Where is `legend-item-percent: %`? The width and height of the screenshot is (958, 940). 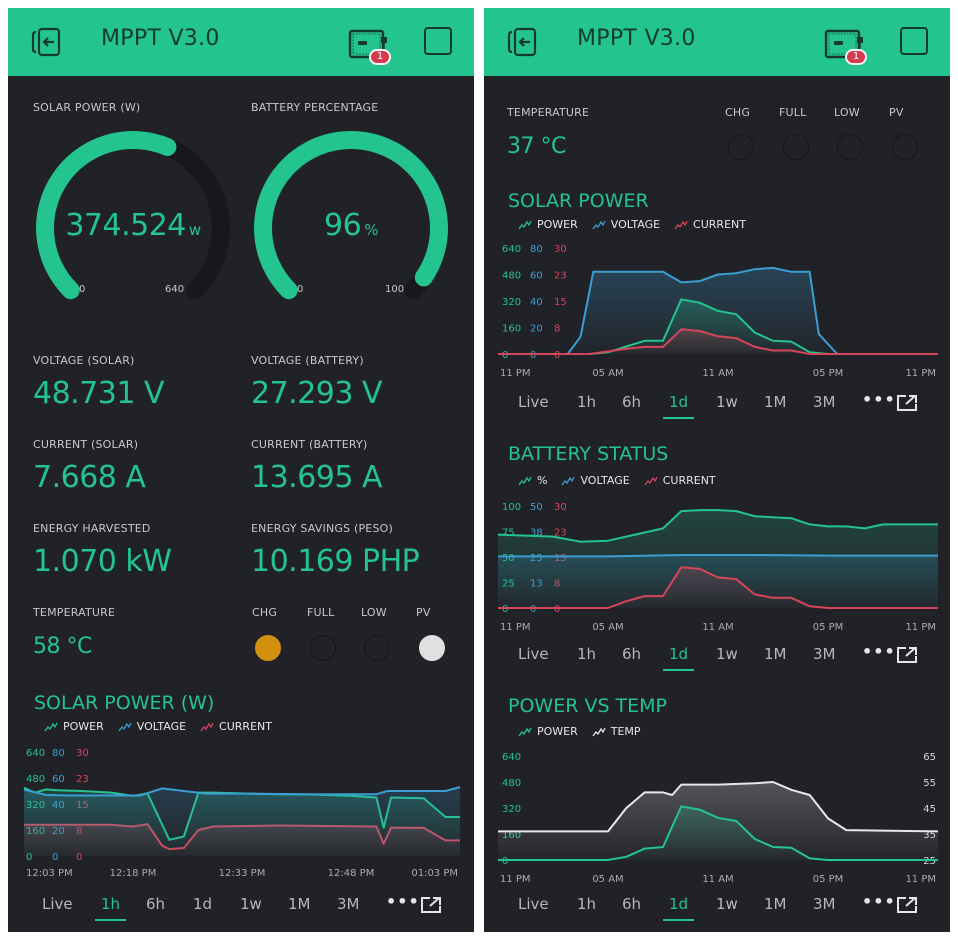 legend-item-percent: % is located at coordinates (532, 480).